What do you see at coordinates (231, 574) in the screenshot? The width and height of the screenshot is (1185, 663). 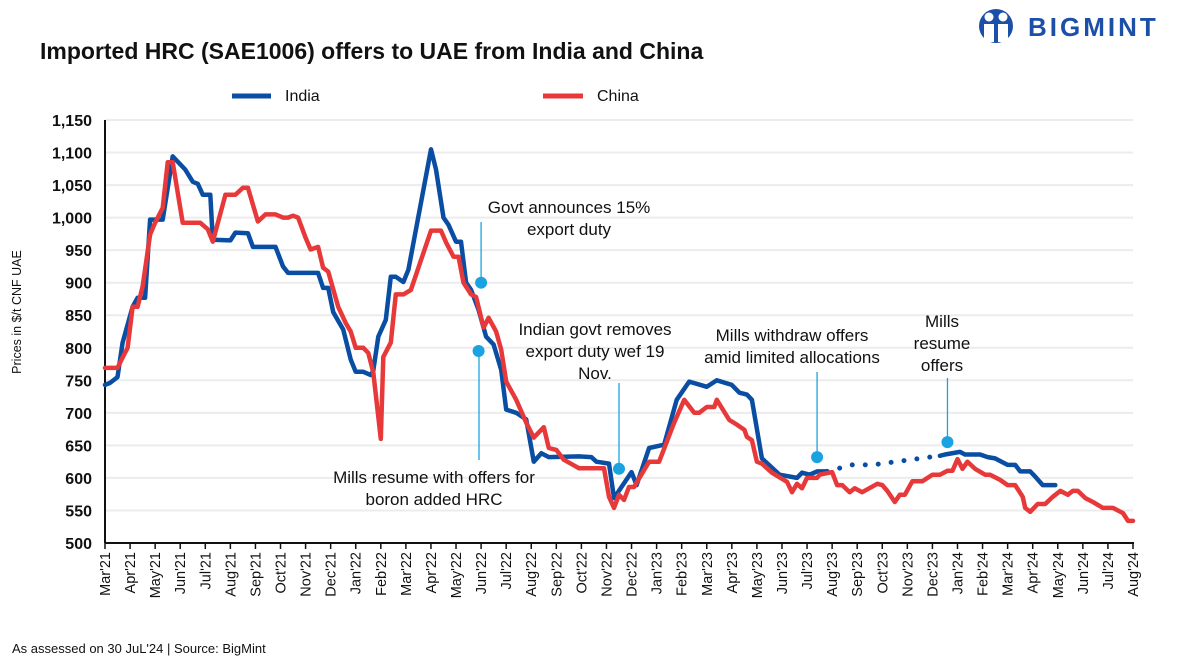 I see `x-tick-label: Aug'21` at bounding box center [231, 574].